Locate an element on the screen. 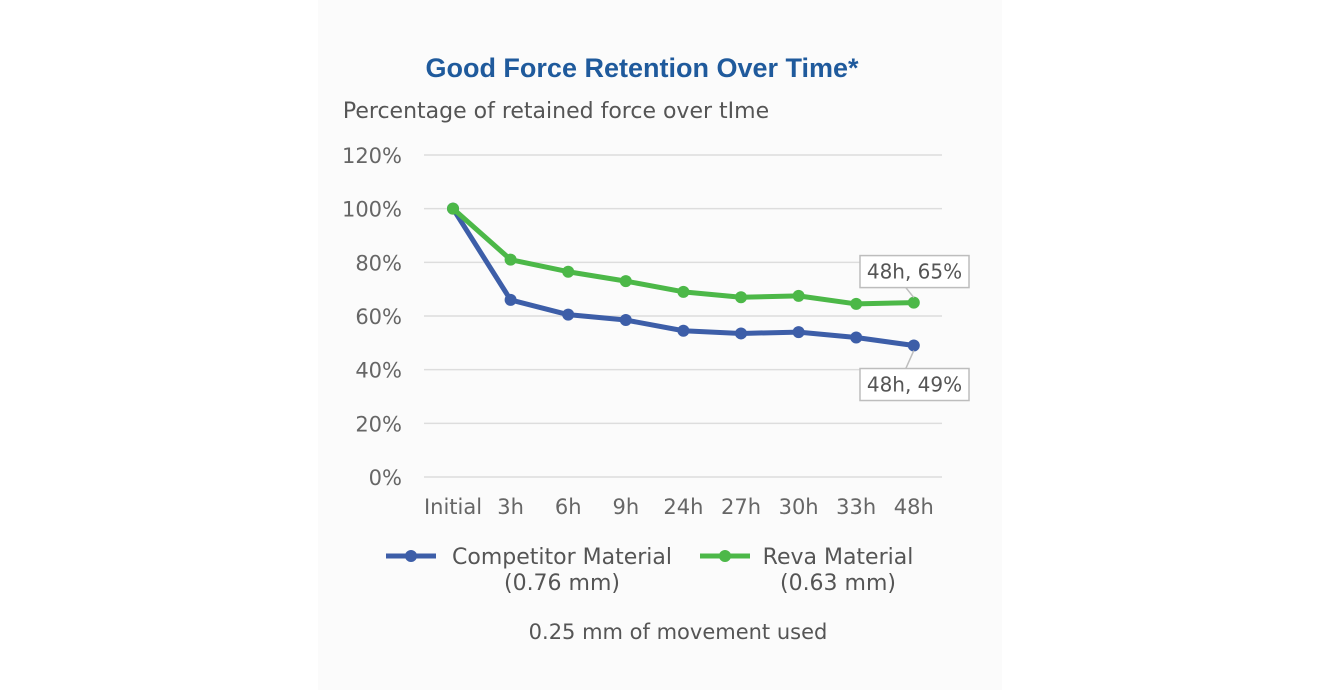 The height and width of the screenshot is (690, 1320). x-tick-label: 6h is located at coordinates (568, 507).